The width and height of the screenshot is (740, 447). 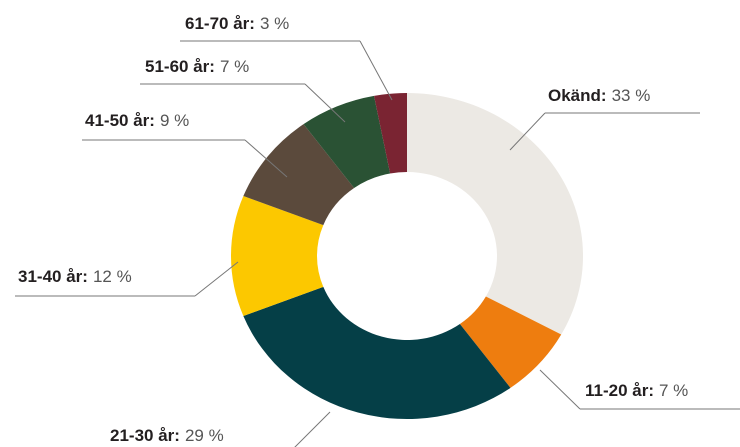 I want to click on slice-label: Okänd: 33 %, so click(x=599, y=95).